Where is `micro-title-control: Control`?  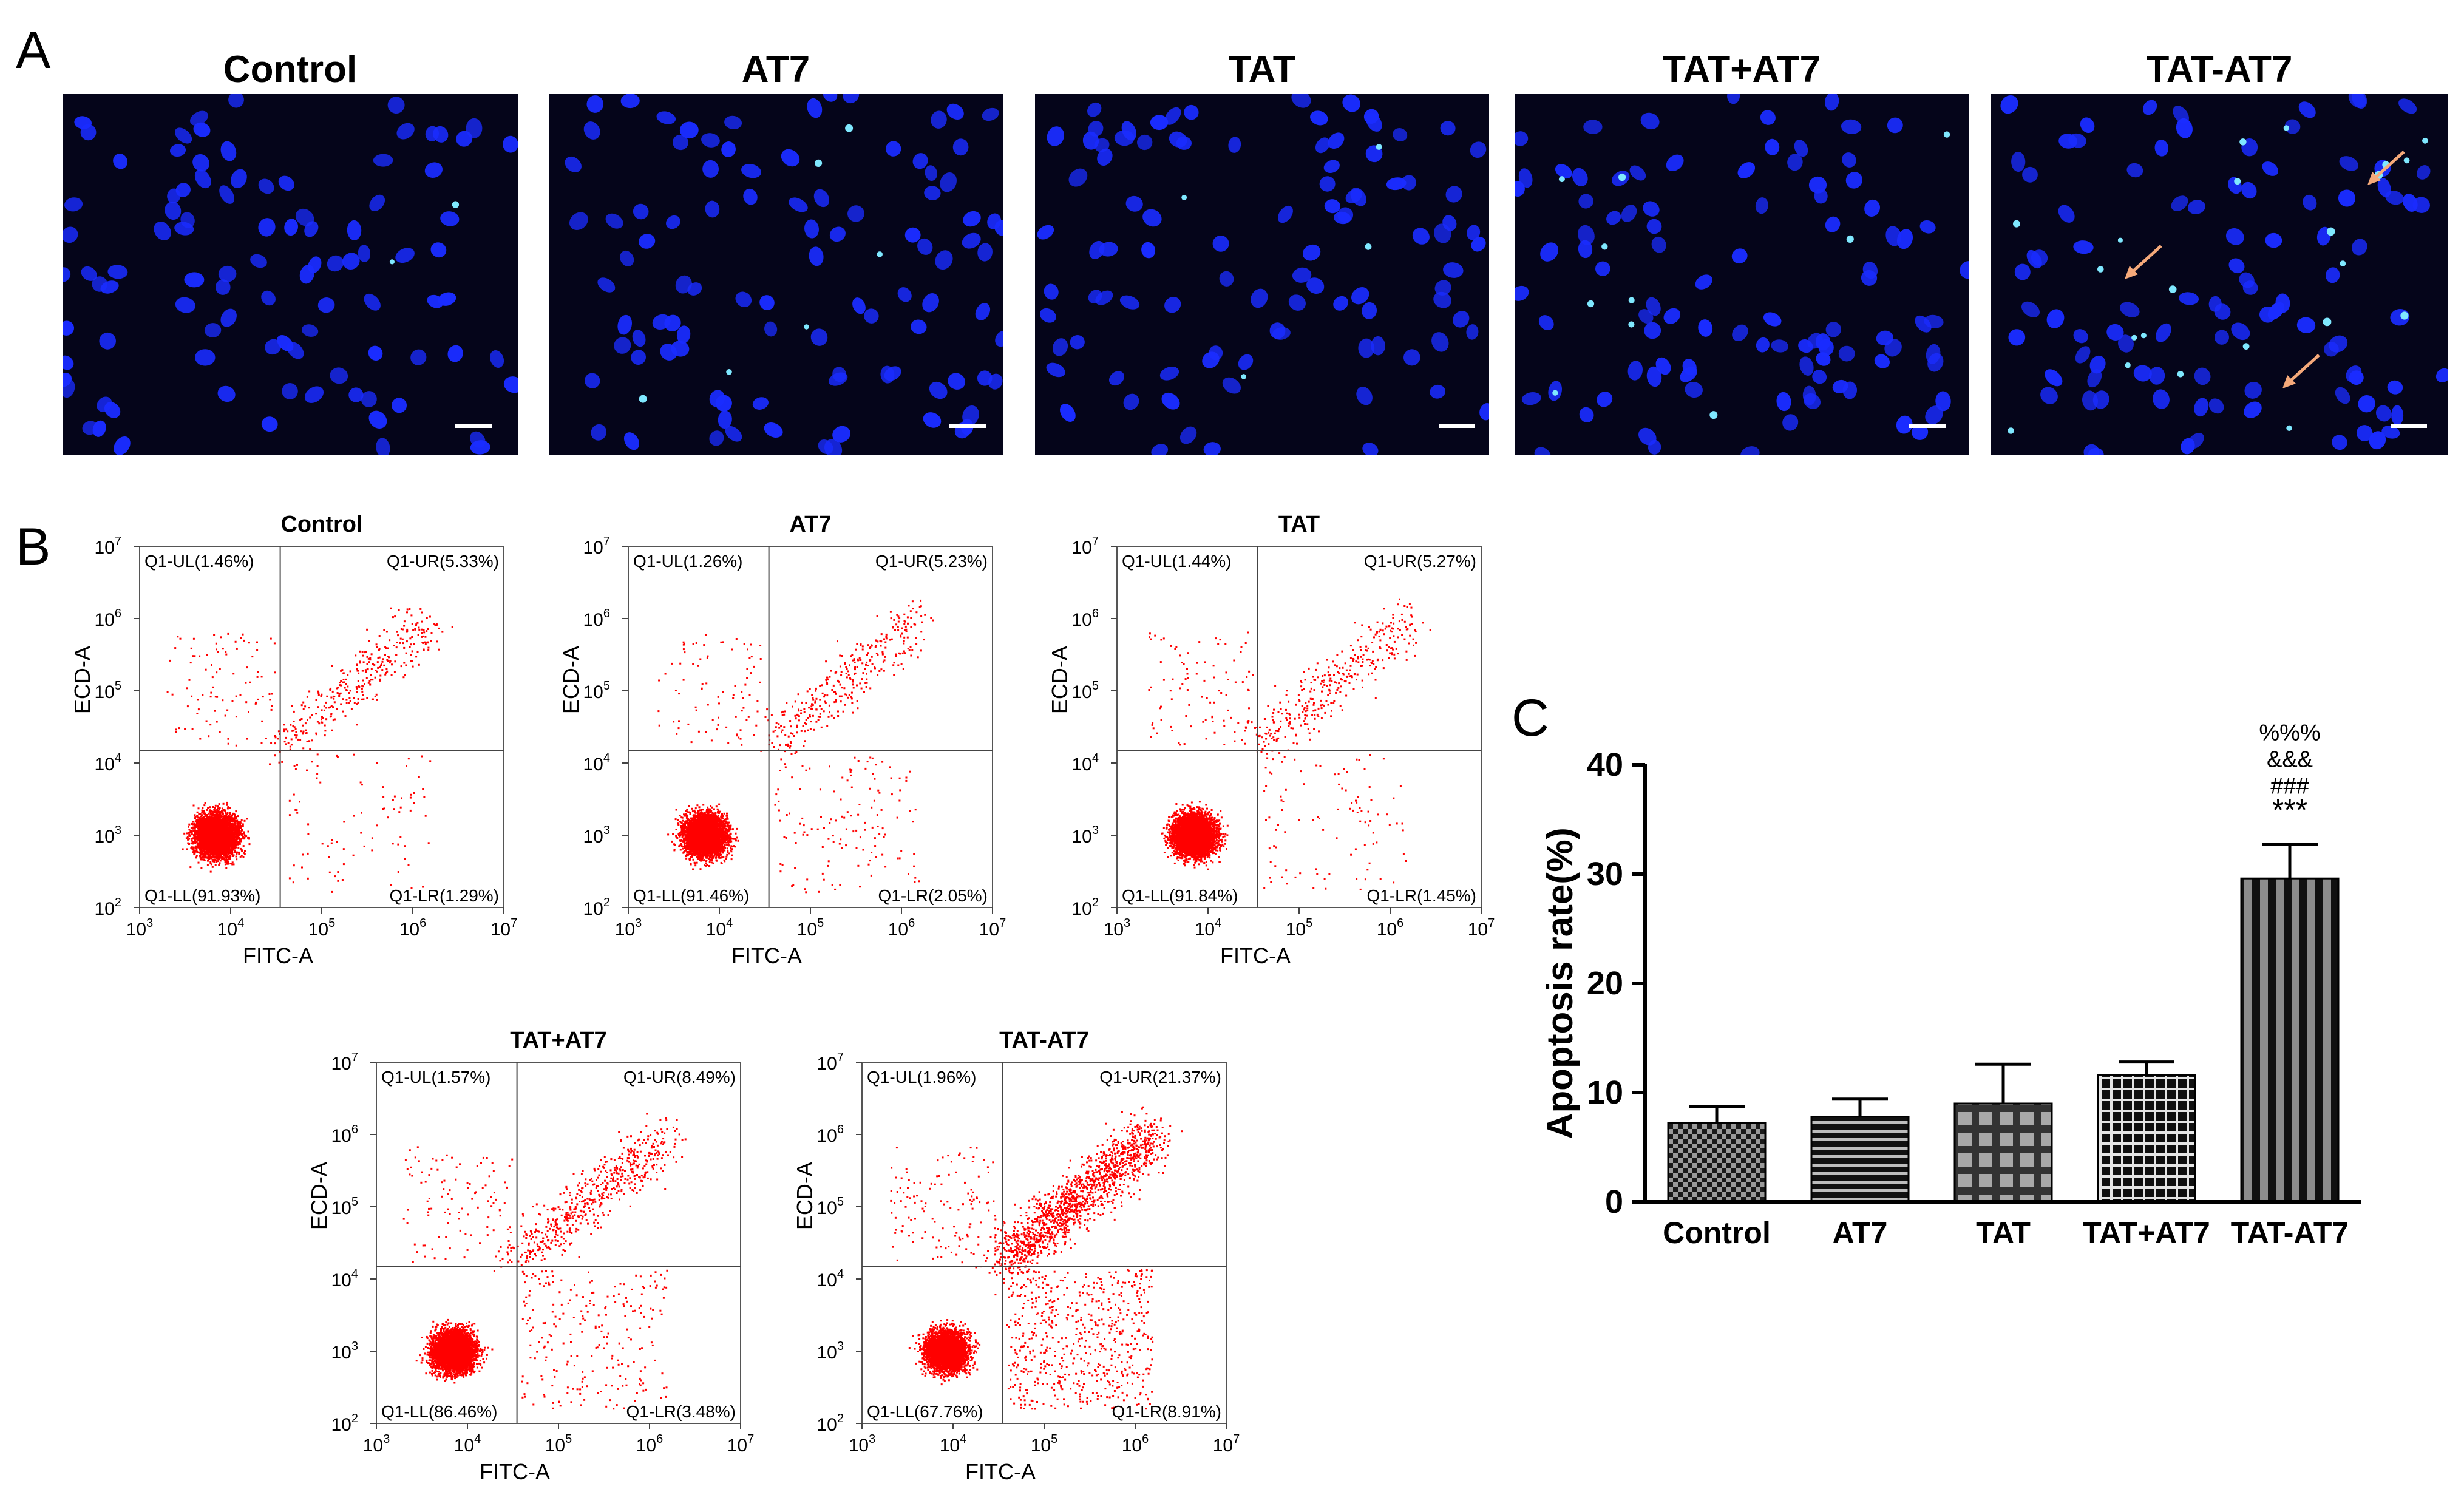
micro-title-control: Control is located at coordinates (290, 70).